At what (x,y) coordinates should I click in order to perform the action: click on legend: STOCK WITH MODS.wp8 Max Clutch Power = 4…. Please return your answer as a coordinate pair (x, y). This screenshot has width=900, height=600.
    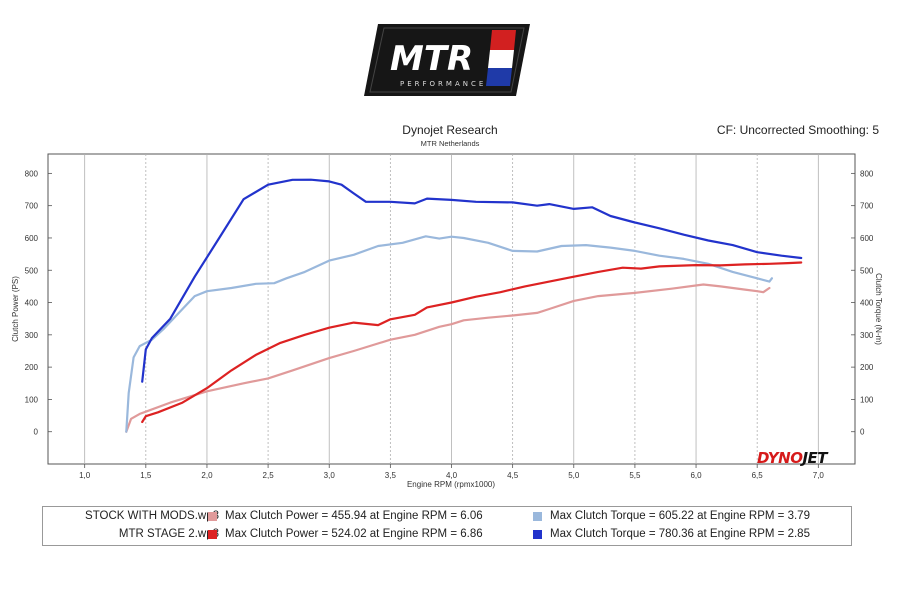
    Looking at the image, I should click on (447, 526).